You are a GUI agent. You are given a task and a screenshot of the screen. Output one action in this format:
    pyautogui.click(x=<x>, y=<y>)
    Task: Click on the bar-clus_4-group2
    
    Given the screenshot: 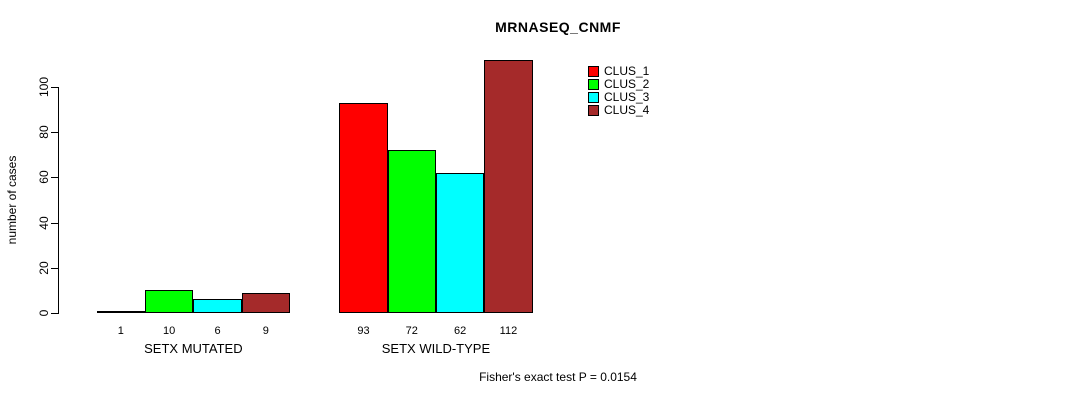 What is the action you would take?
    pyautogui.click(x=508, y=186)
    